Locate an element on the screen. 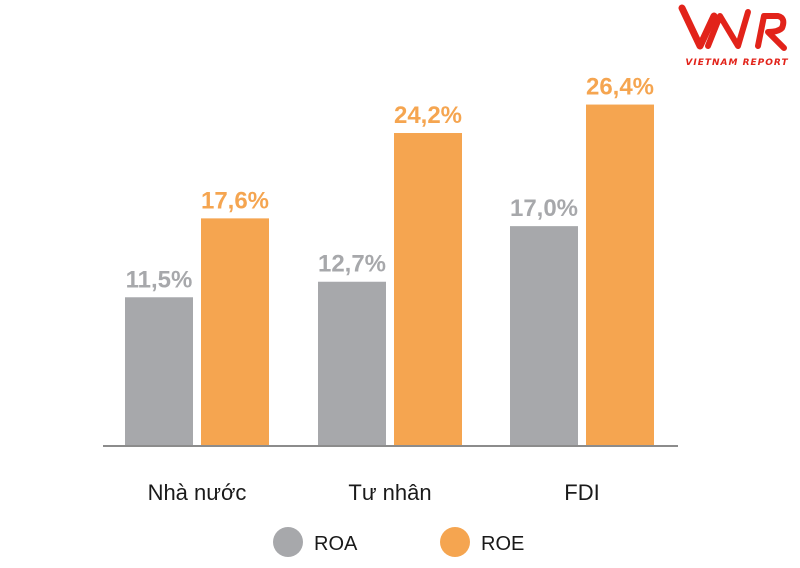 This screenshot has height=568, width=800. logo-text: VIETNAM REPORT is located at coordinates (737, 63).